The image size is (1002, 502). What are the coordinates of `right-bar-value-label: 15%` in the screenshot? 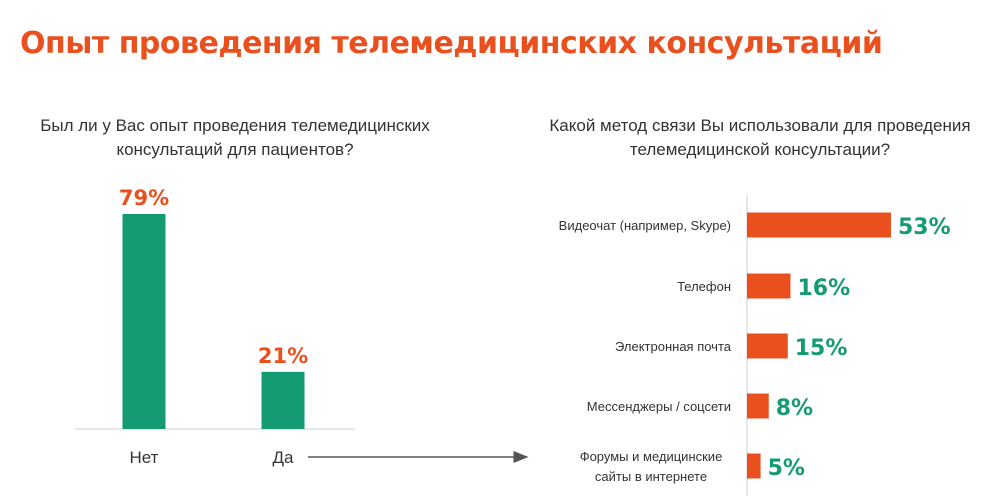 It's located at (821, 348).